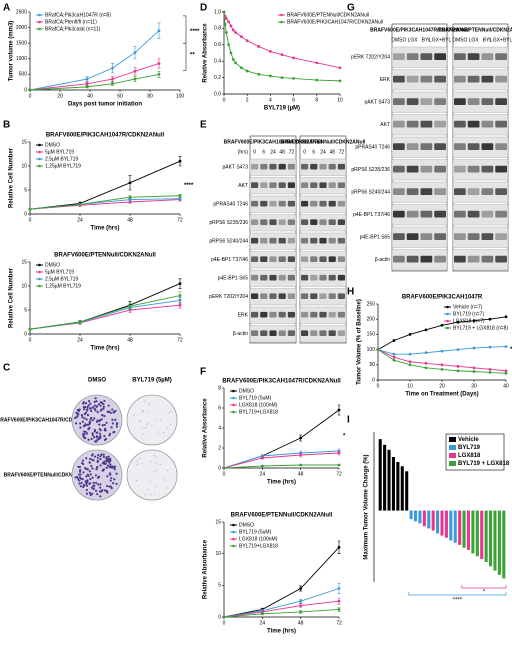 The height and width of the screenshot is (654, 512). I want to click on y-tick-label: 2000, so click(21, 28).